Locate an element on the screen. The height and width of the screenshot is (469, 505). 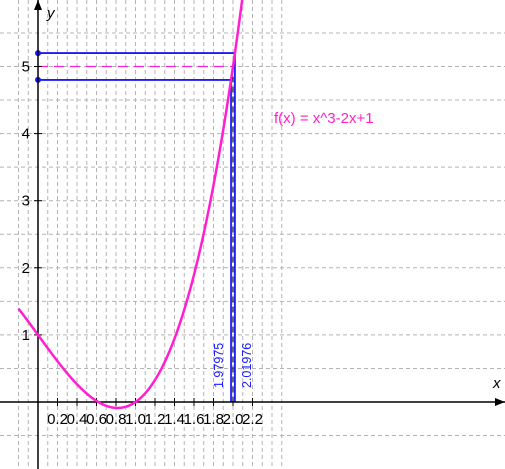
function-label: f(x) = x^3-2x+1 is located at coordinates (324, 118).